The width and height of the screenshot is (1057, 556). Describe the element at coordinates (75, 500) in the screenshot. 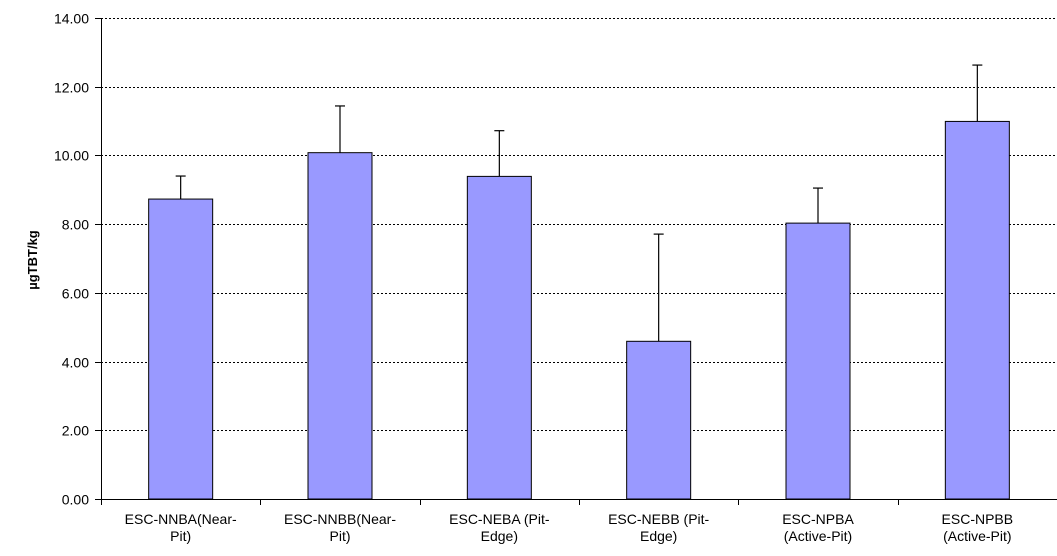

I see `y-tick-label: 0.00` at that location.